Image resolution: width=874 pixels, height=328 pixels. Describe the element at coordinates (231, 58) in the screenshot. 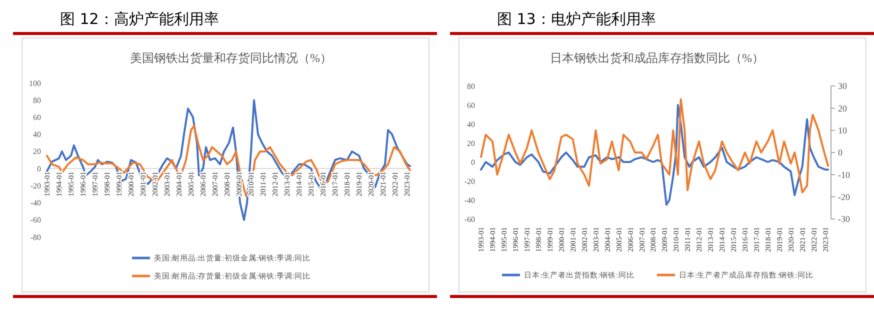

I see `chart-subtitle: 美国钢铁出货量和存货同比情况（%）` at that location.